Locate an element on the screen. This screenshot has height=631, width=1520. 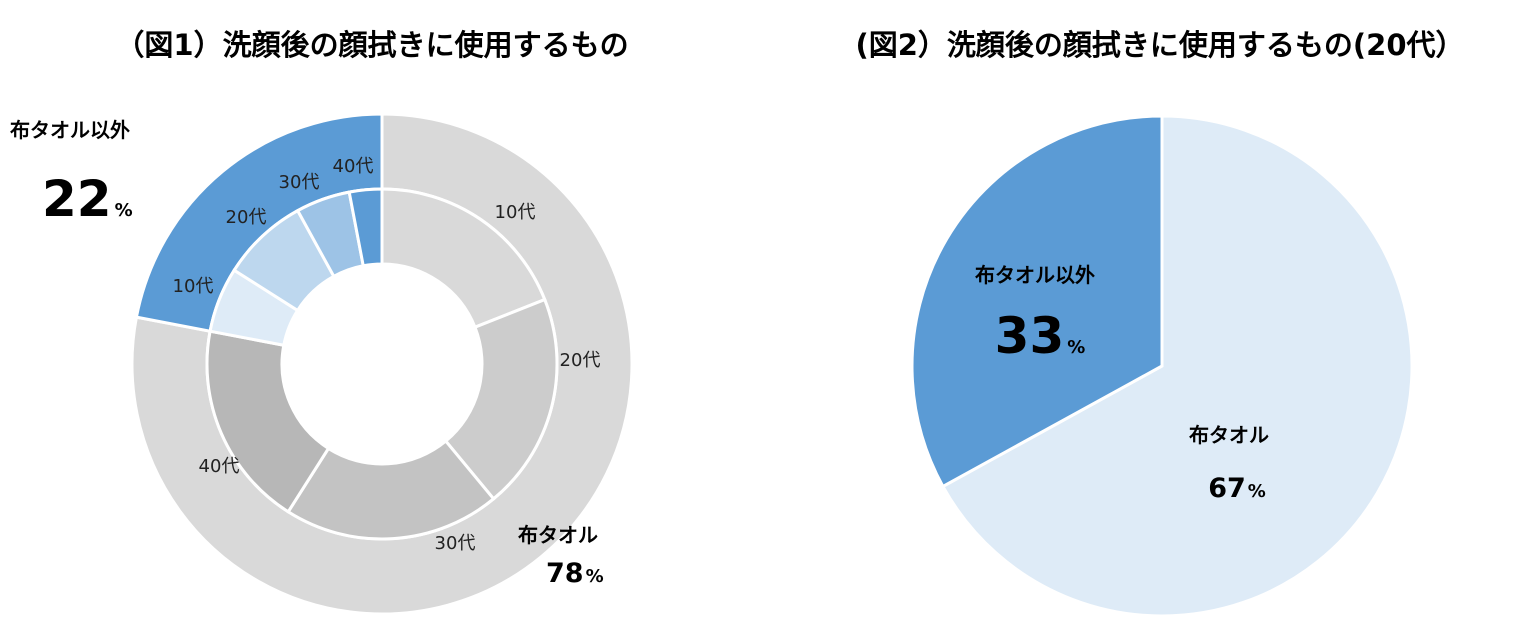
chart1-title: （図1）洗顔後の顔拭きに使用するもの is located at coordinates (371, 45).